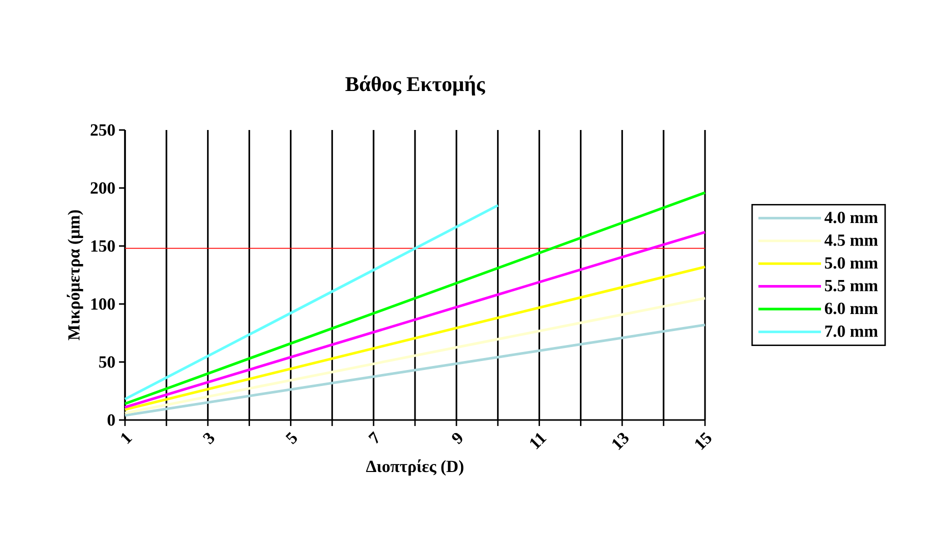 Image resolution: width=939 pixels, height=552 pixels. Describe the element at coordinates (373, 437) in the screenshot. I see `x-tick-label: 7` at that location.